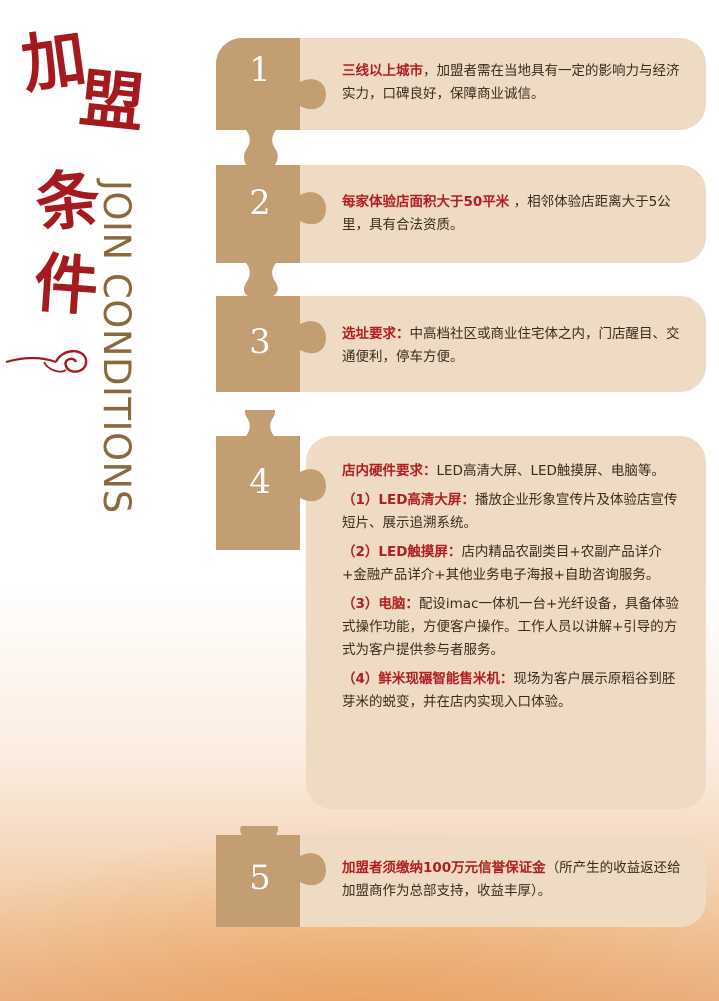 Image resolution: width=719 pixels, height=1001 pixels. Describe the element at coordinates (506, 213) in the screenshot. I see `condition-2-body: ，相邻体验店距离大于5公里，具有合法资质。` at that location.